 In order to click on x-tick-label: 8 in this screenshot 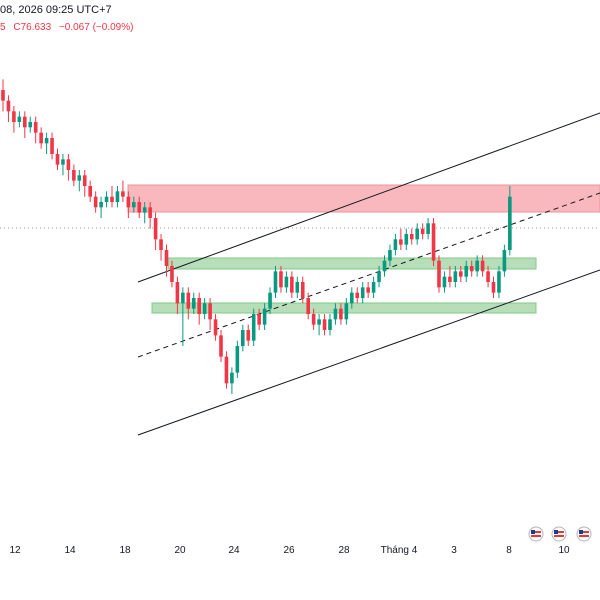, I will do `click(509, 550)`.